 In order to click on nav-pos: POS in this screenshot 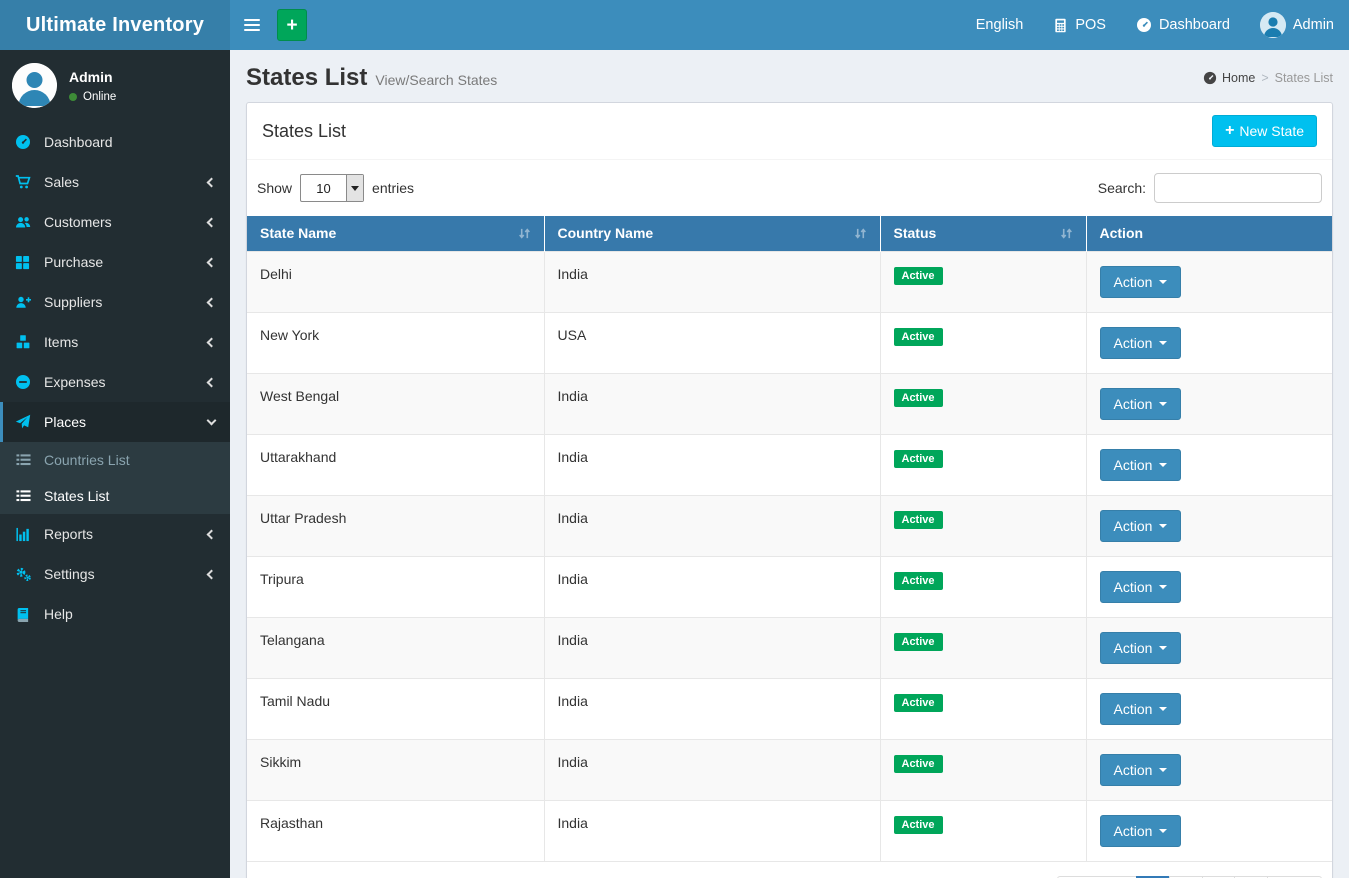, I will do `click(1079, 25)`.